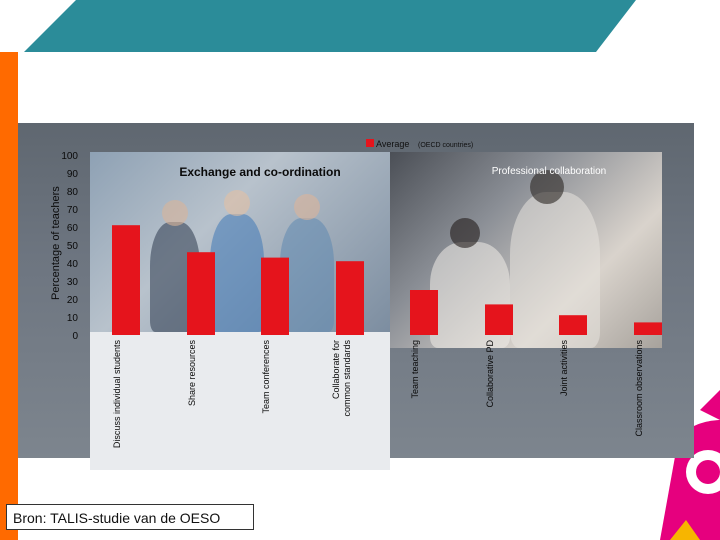 The width and height of the screenshot is (720, 540). What do you see at coordinates (73, 282) in the screenshot?
I see `y-tick-label: 30` at bounding box center [73, 282].